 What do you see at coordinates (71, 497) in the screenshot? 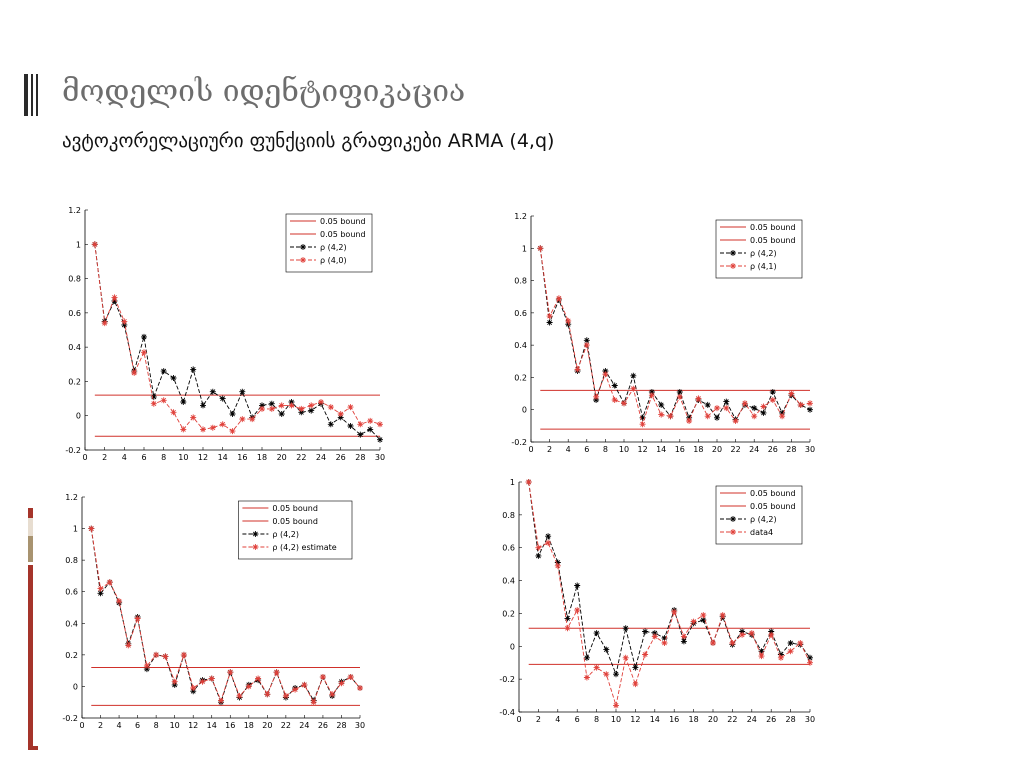
I see `y-tick-label: 1.2` at bounding box center [71, 497].